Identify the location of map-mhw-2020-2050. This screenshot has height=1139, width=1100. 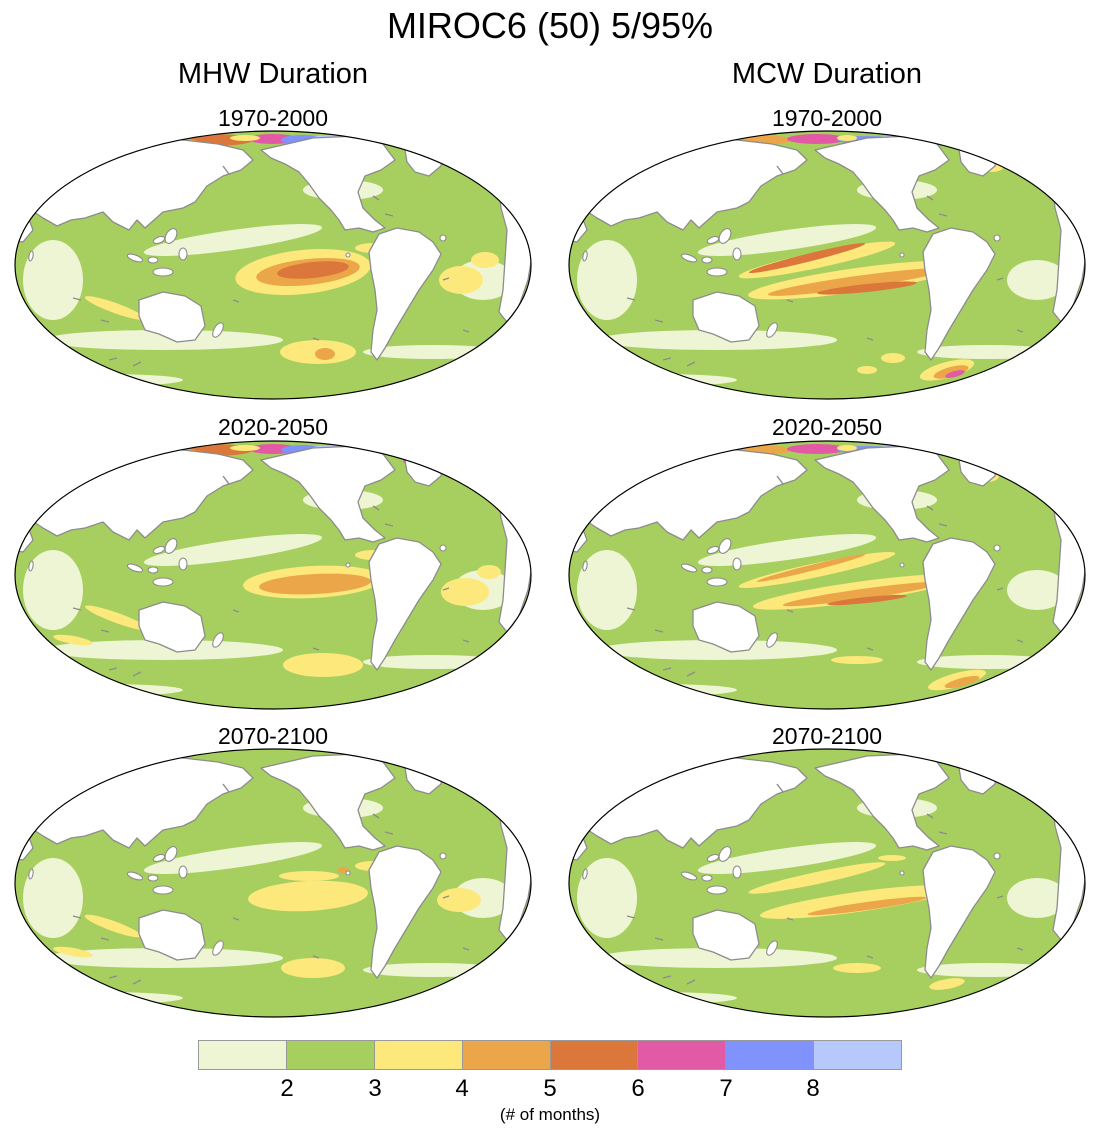
(273, 575).